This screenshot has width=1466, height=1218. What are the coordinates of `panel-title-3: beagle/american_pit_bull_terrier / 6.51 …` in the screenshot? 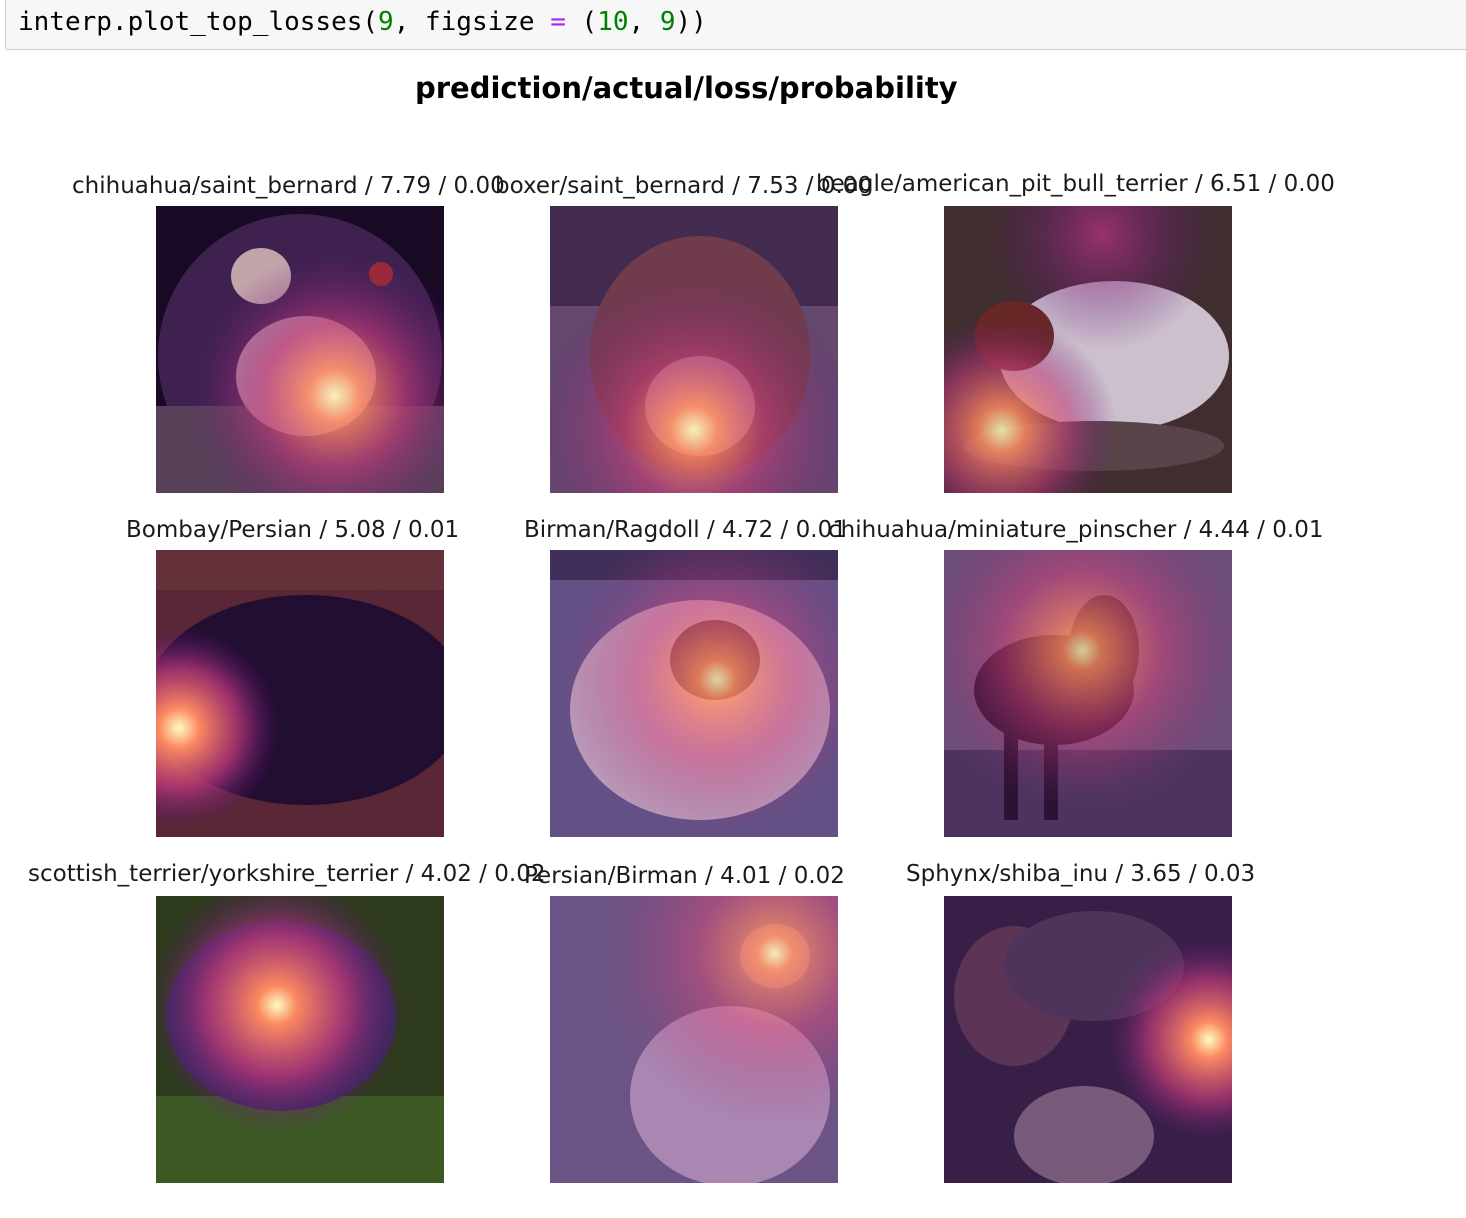 It's located at (1075, 184).